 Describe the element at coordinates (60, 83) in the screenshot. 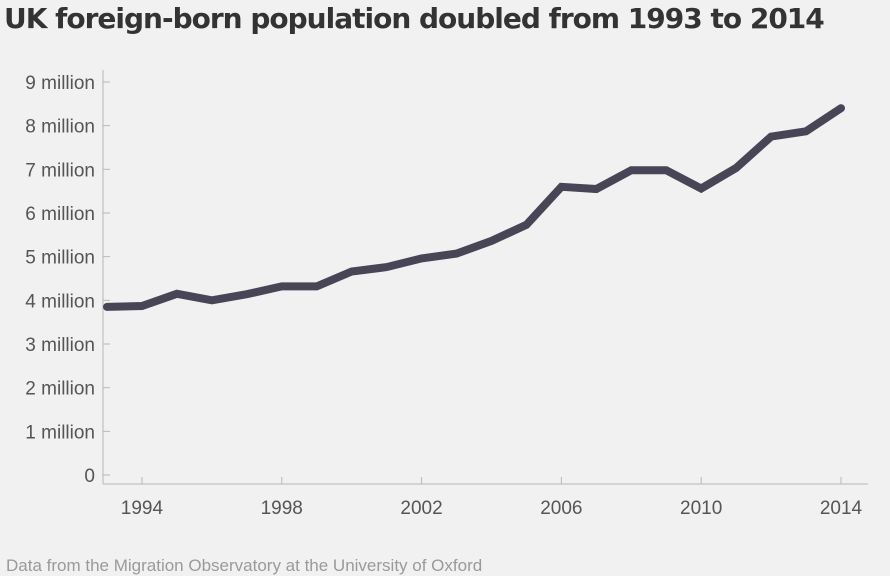

I see `y-tick-label: 9 million` at that location.